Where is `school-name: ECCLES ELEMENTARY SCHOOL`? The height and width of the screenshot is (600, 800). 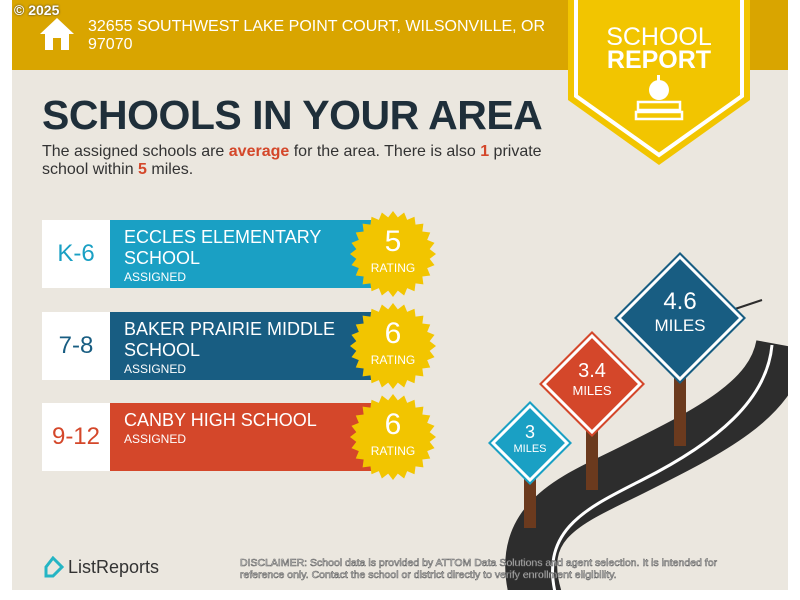 school-name: ECCLES ELEMENTARY SCHOOL is located at coordinates (223, 247).